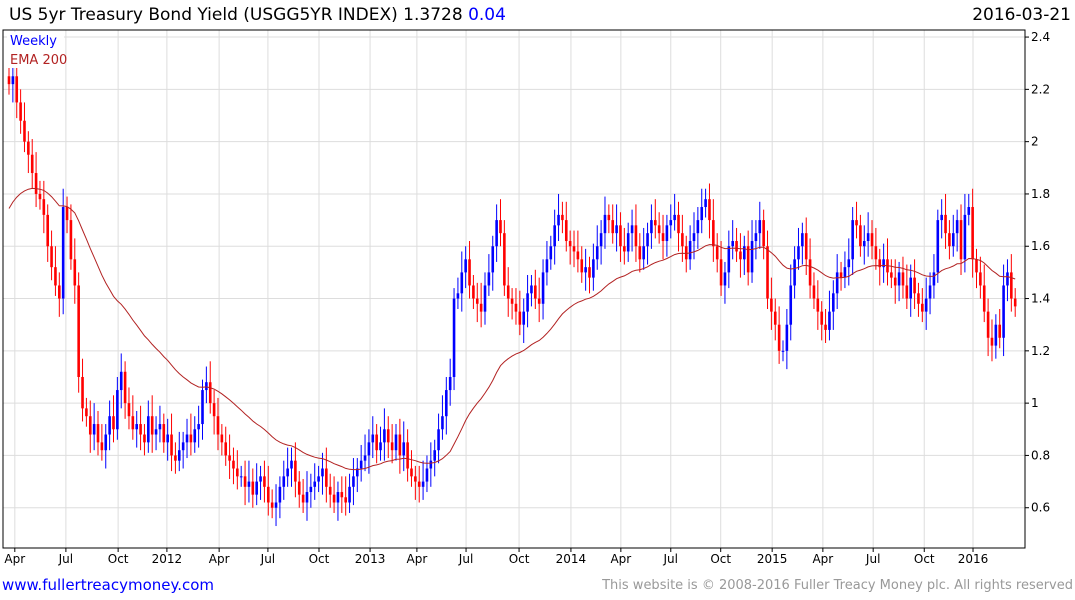 The height and width of the screenshot is (600, 1075). What do you see at coordinates (1040, 194) in the screenshot?
I see `y-tick-label: 1.8` at bounding box center [1040, 194].